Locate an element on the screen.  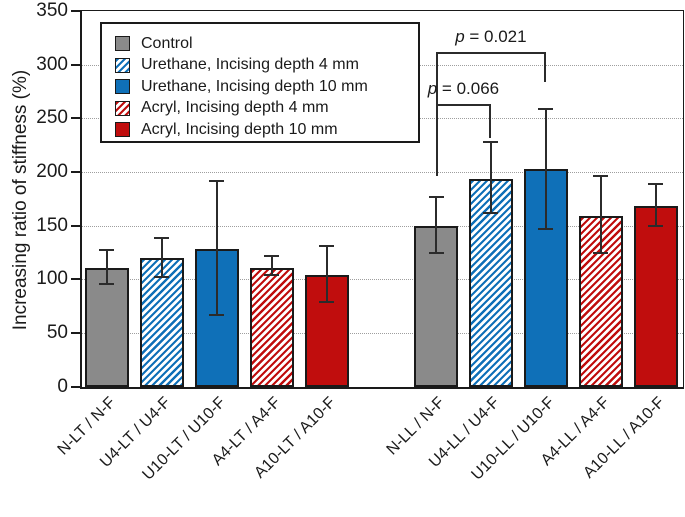
x-tick-label: A10-LT / A10-F is located at coordinates (294, 438).